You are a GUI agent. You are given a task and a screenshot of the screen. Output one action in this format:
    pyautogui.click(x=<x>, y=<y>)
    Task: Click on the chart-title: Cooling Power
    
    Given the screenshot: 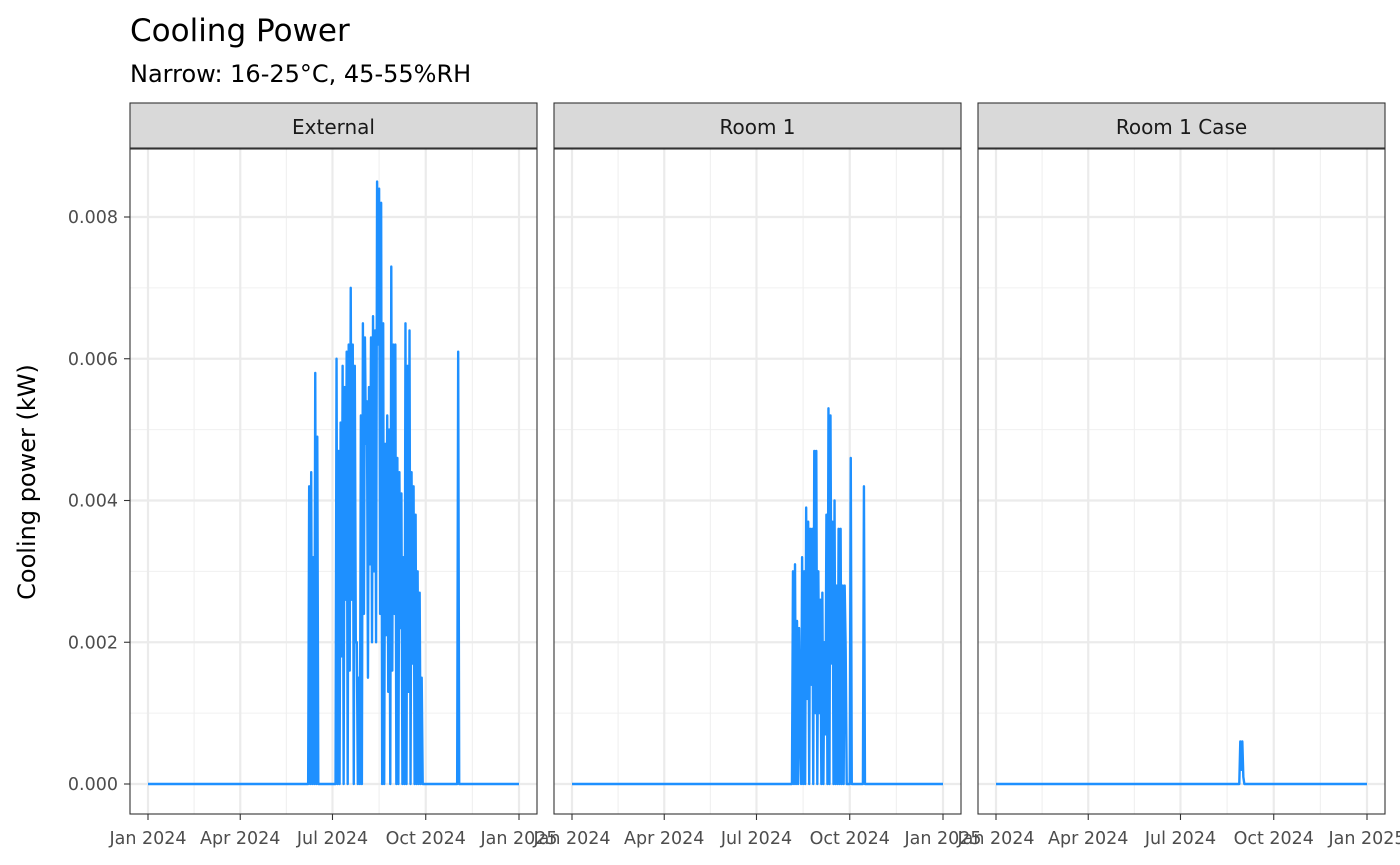 What is the action you would take?
    pyautogui.click(x=240, y=31)
    